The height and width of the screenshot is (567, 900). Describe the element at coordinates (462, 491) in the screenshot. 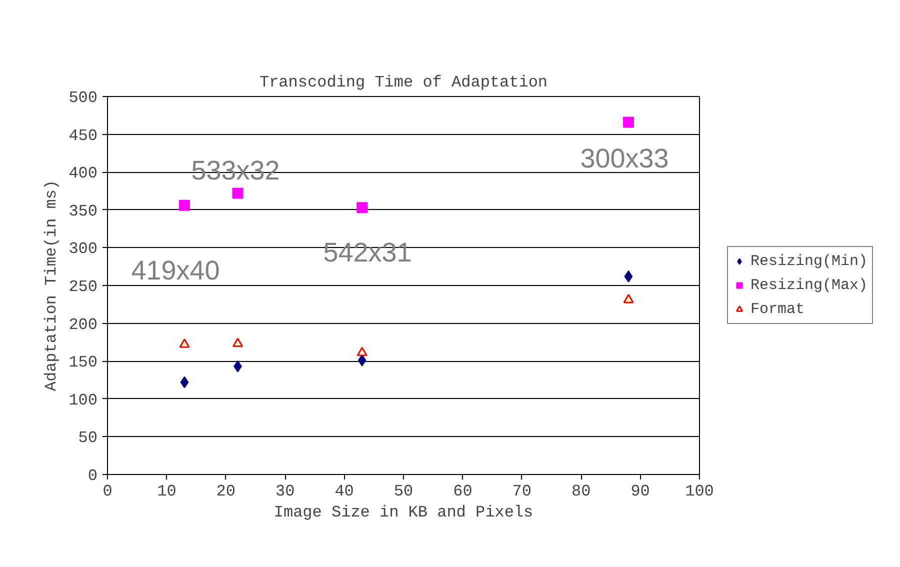

I see `x-tick-label: 60` at that location.